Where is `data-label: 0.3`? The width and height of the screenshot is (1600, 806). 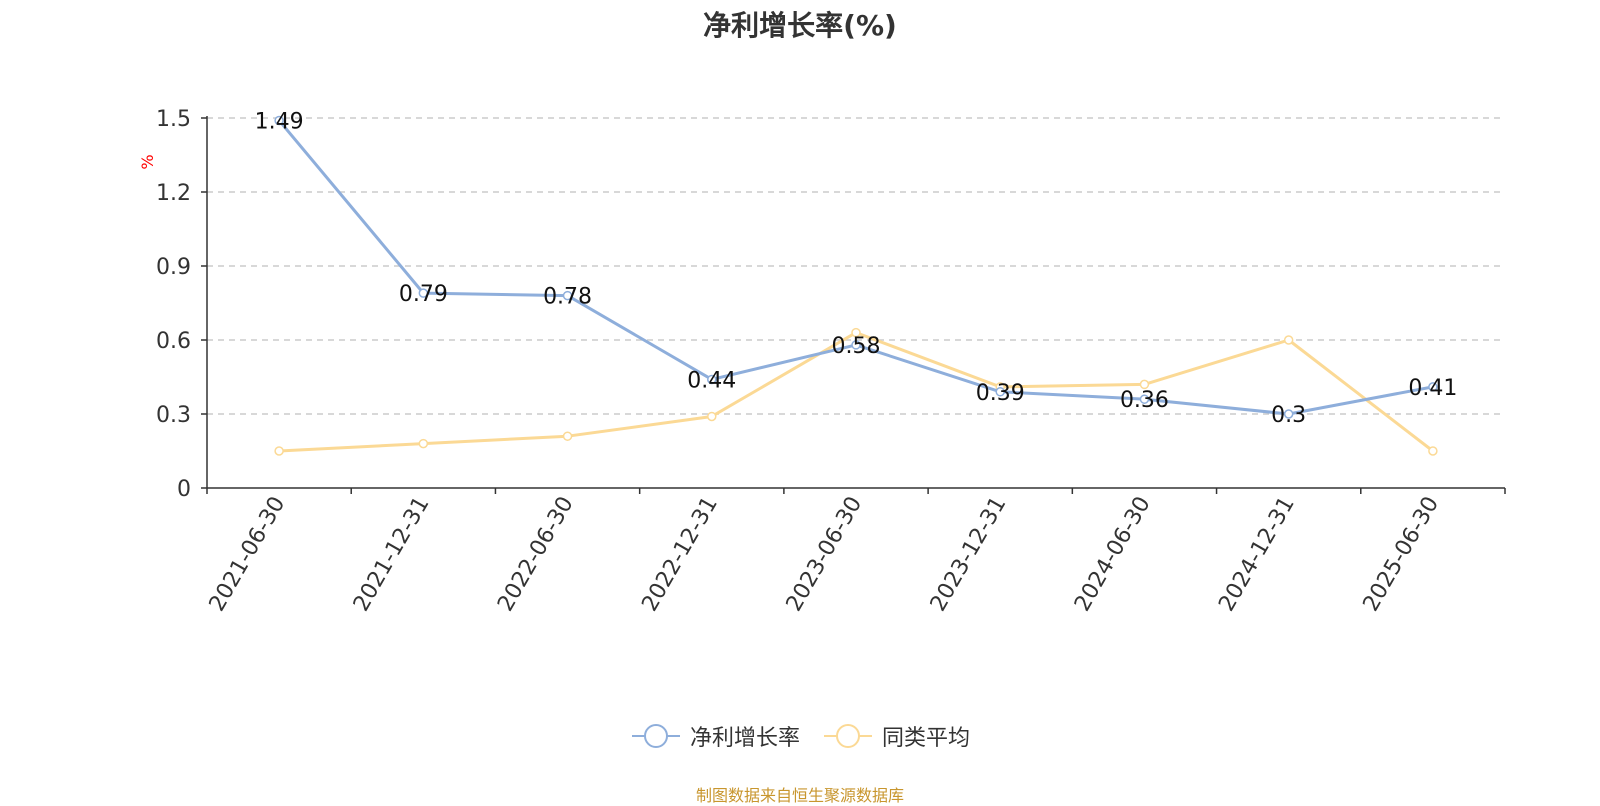
data-label: 0.3 is located at coordinates (1288, 415).